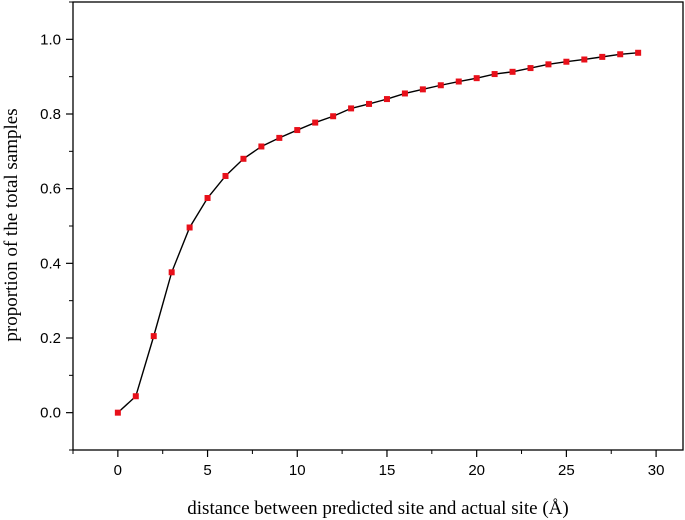  What do you see at coordinates (207, 470) in the screenshot?
I see `x-tick-label: 5` at bounding box center [207, 470].